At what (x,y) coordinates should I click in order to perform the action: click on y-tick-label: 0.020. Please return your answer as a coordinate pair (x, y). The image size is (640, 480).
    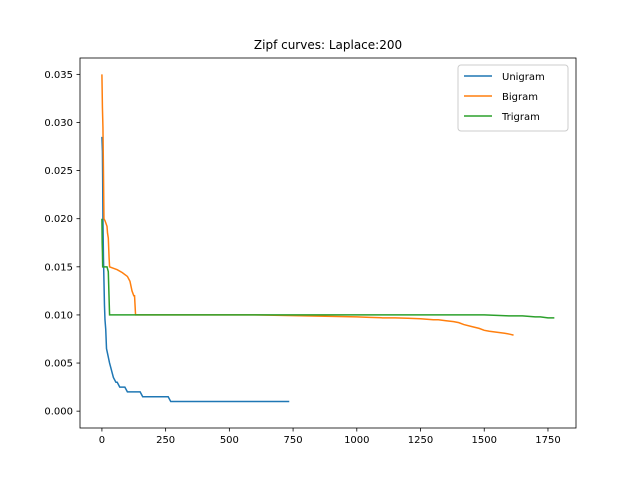
    Looking at the image, I should click on (58, 219).